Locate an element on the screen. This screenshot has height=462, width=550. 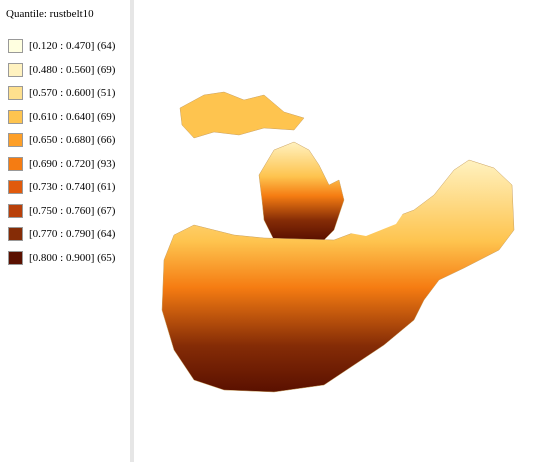
legend-label: [0.610 : 0.640] (69) is located at coordinates (72, 116).